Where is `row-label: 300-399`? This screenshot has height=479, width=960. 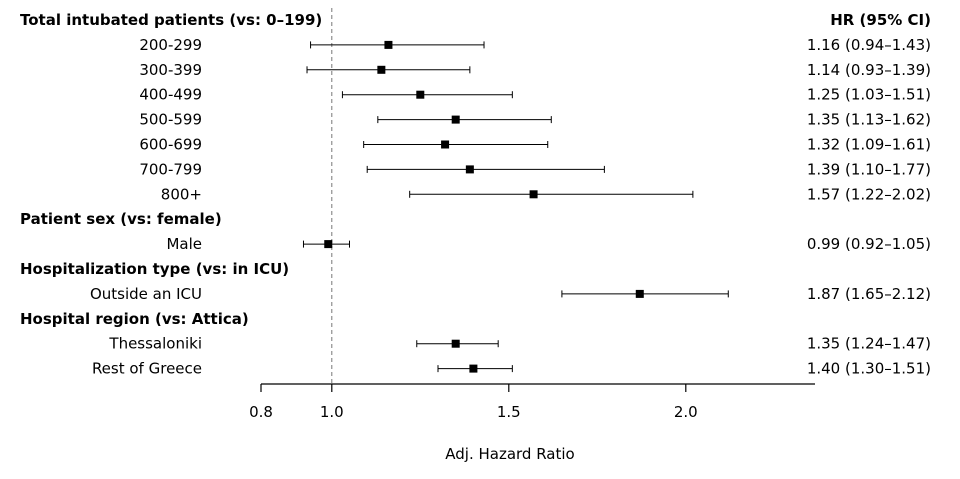
row-label: 300-399 is located at coordinates (170, 70).